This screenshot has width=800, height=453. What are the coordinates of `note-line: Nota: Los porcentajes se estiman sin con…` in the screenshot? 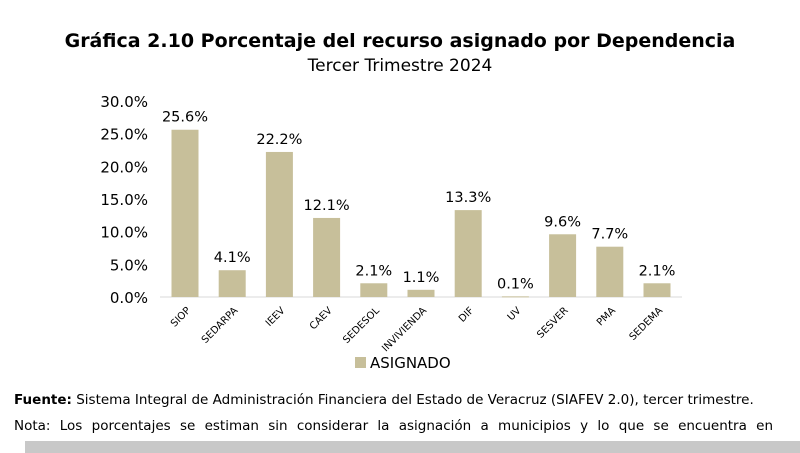 It's located at (394, 426).